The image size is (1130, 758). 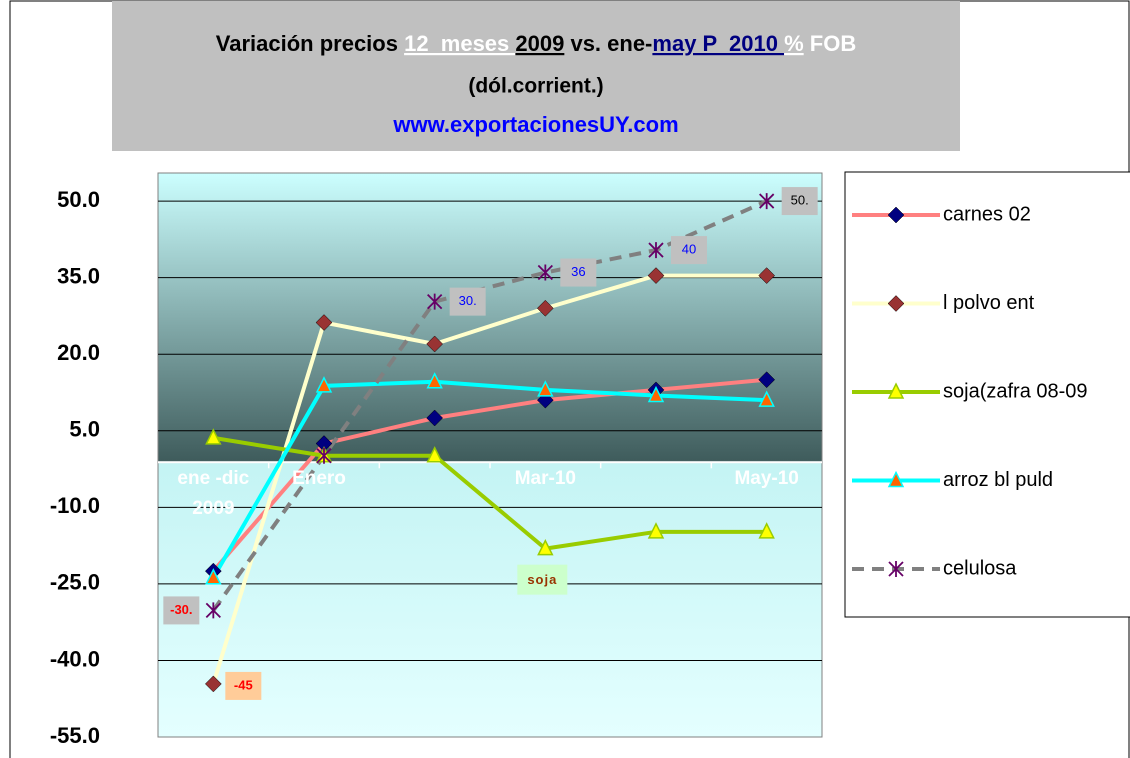 What do you see at coordinates (608, 43) in the screenshot?
I see `title-part: vs. ene-` at bounding box center [608, 43].